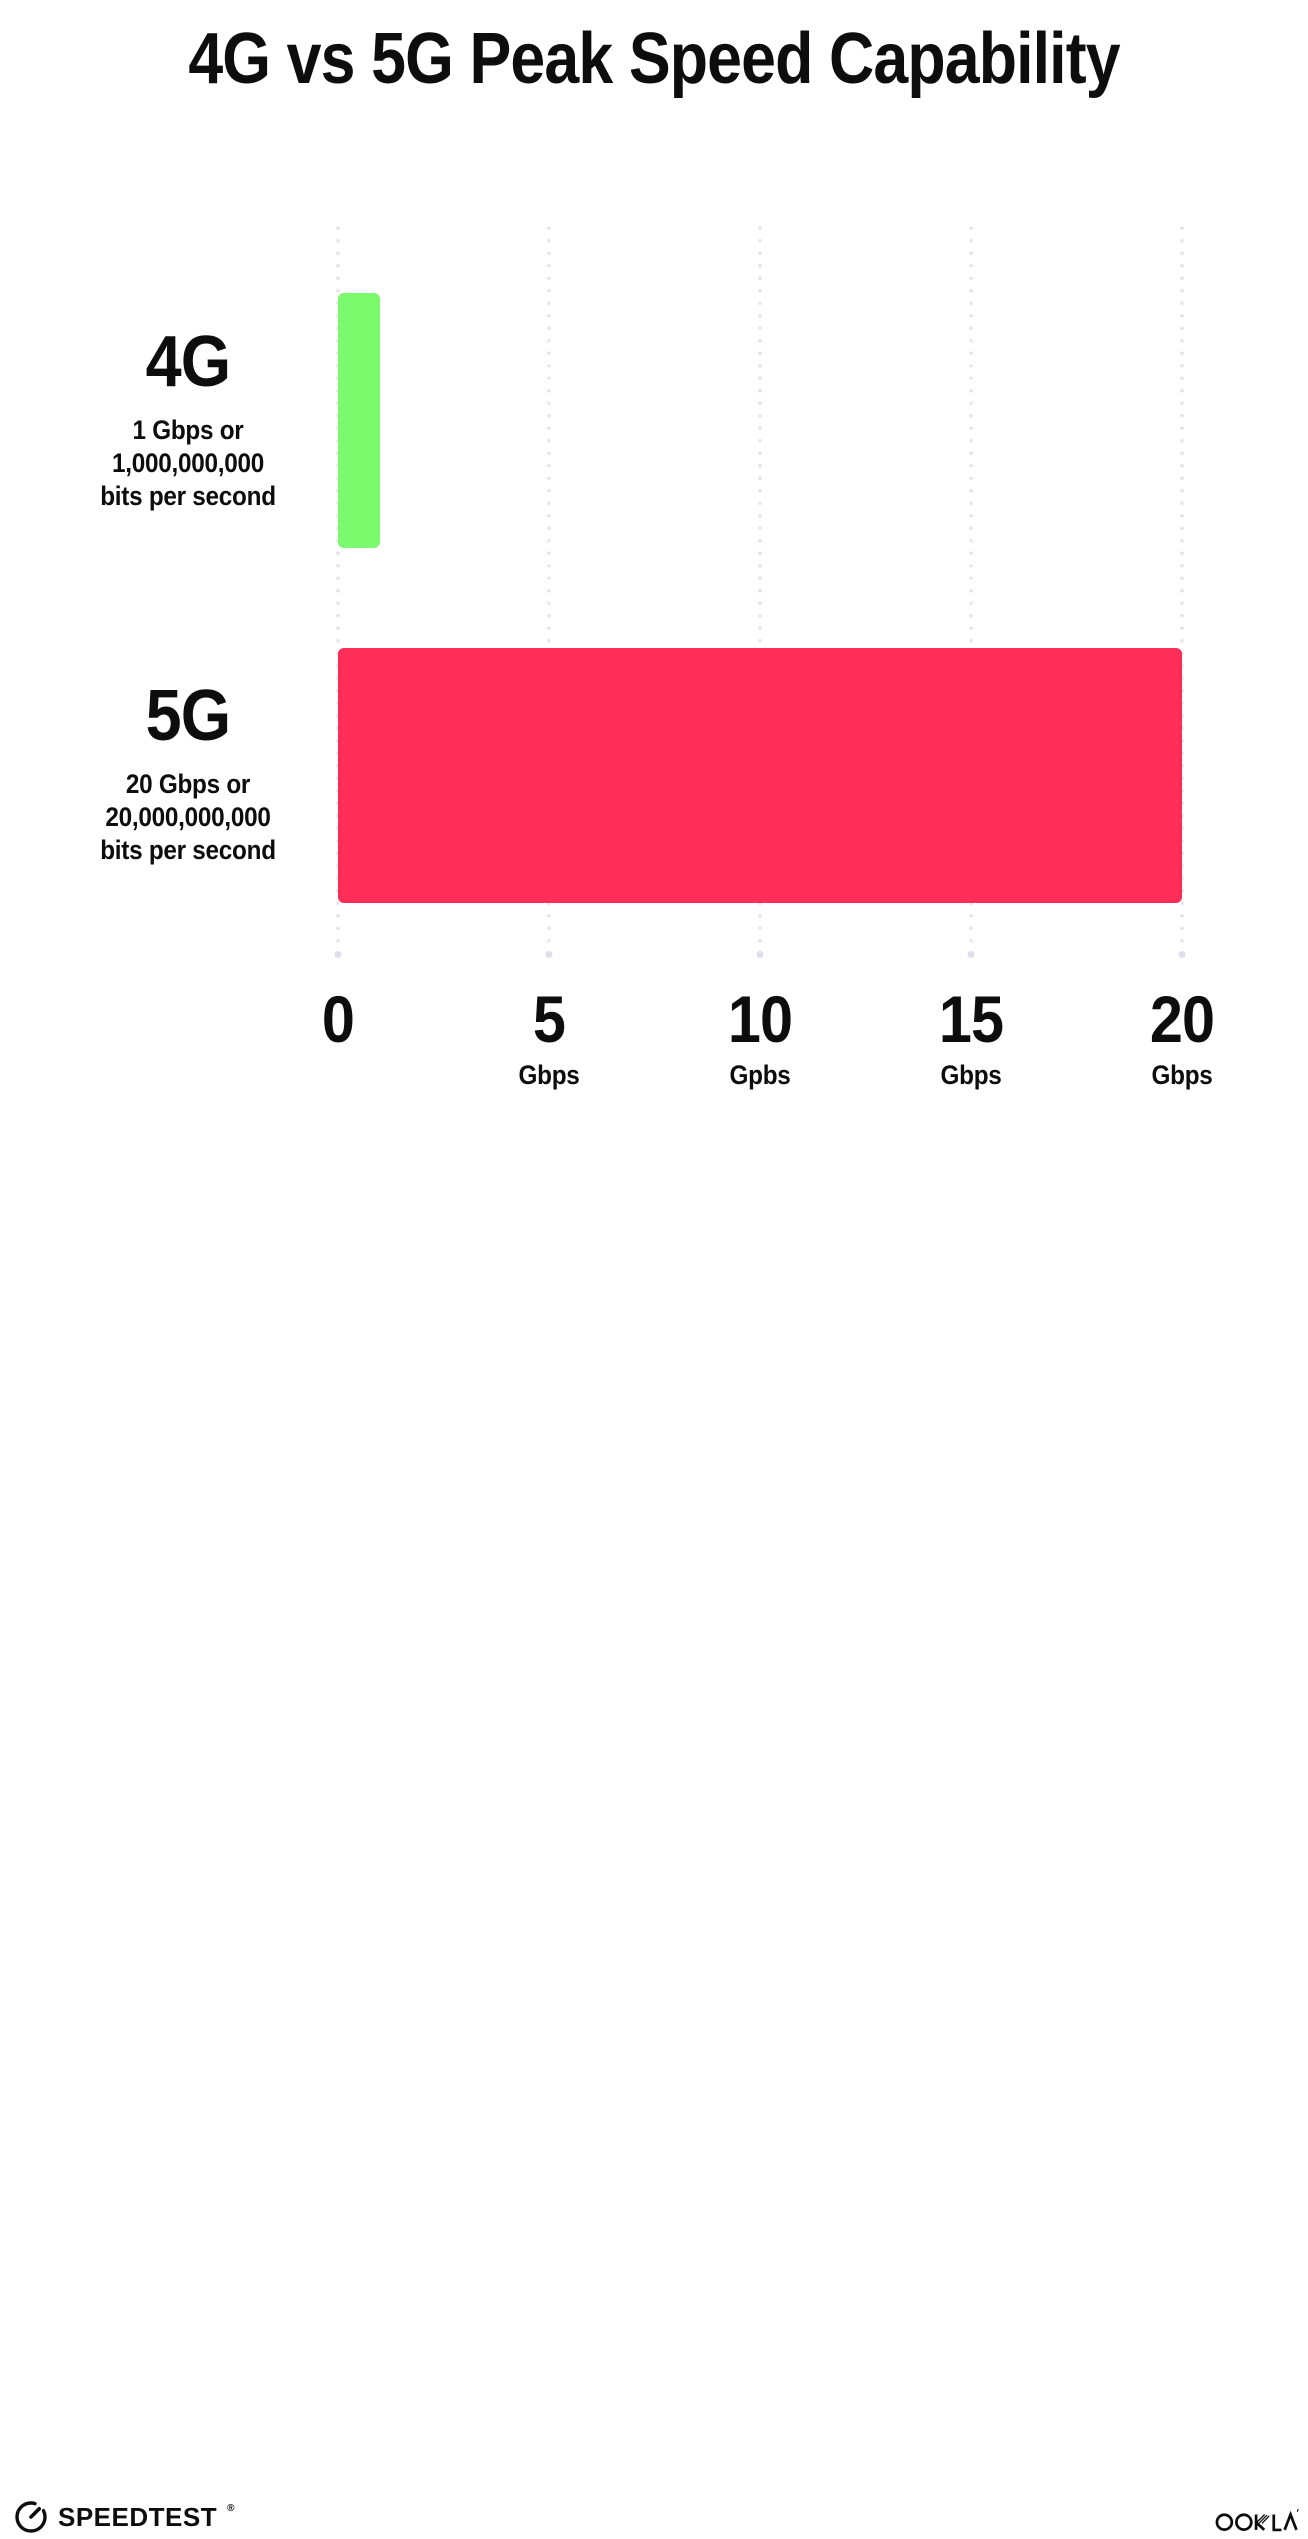 Image resolution: width=1308 pixels, height=2539 pixels. What do you see at coordinates (338, 1075) in the screenshot?
I see `x-tick-unit` at bounding box center [338, 1075].